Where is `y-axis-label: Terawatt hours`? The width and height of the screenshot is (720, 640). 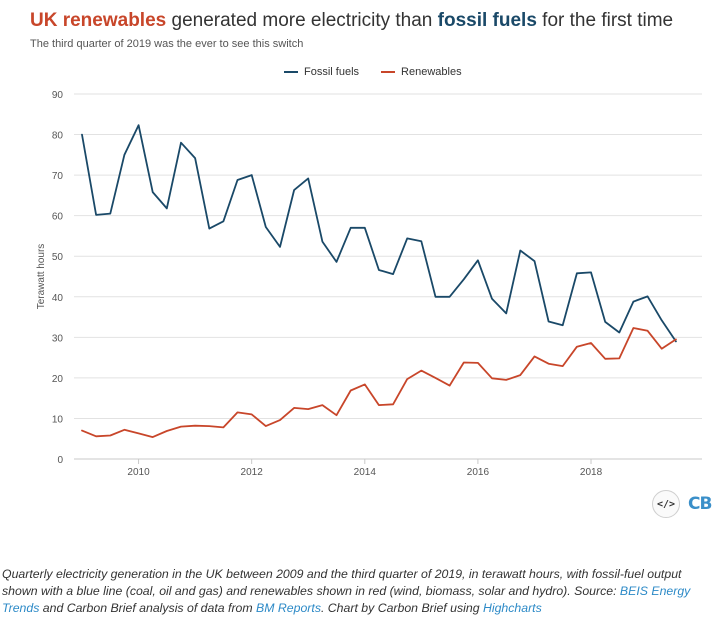 y-axis-label: Terawatt hours is located at coordinates (41, 277).